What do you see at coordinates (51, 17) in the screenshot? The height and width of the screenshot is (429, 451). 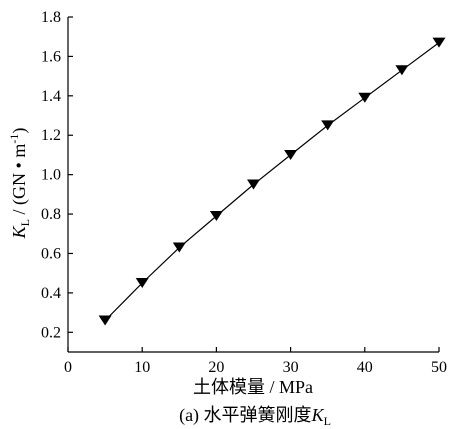 I see `y-tick-label: 1.8` at bounding box center [51, 17].